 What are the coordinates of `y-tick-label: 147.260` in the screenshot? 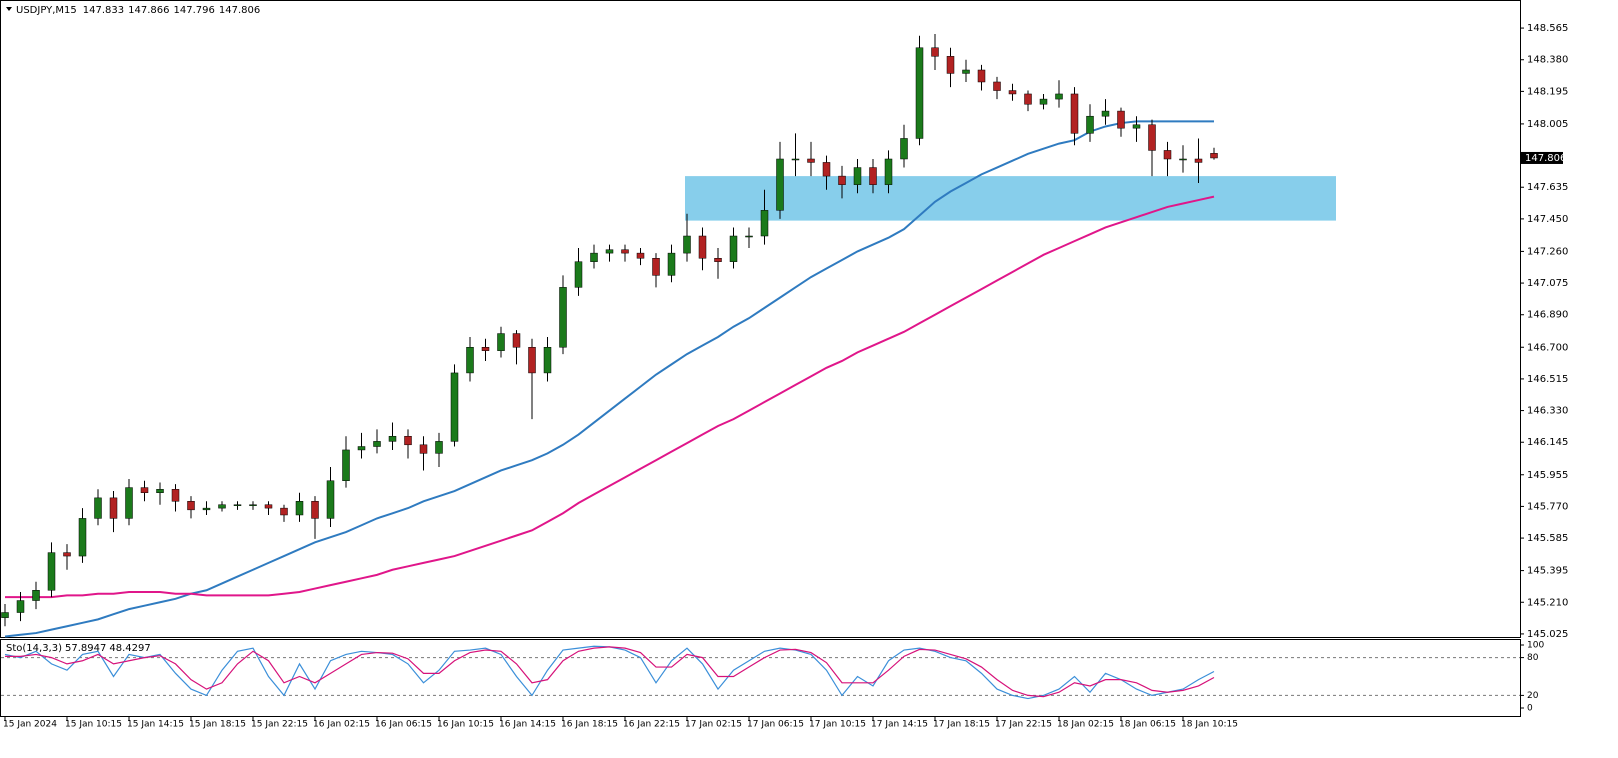 It's located at (1547, 251).